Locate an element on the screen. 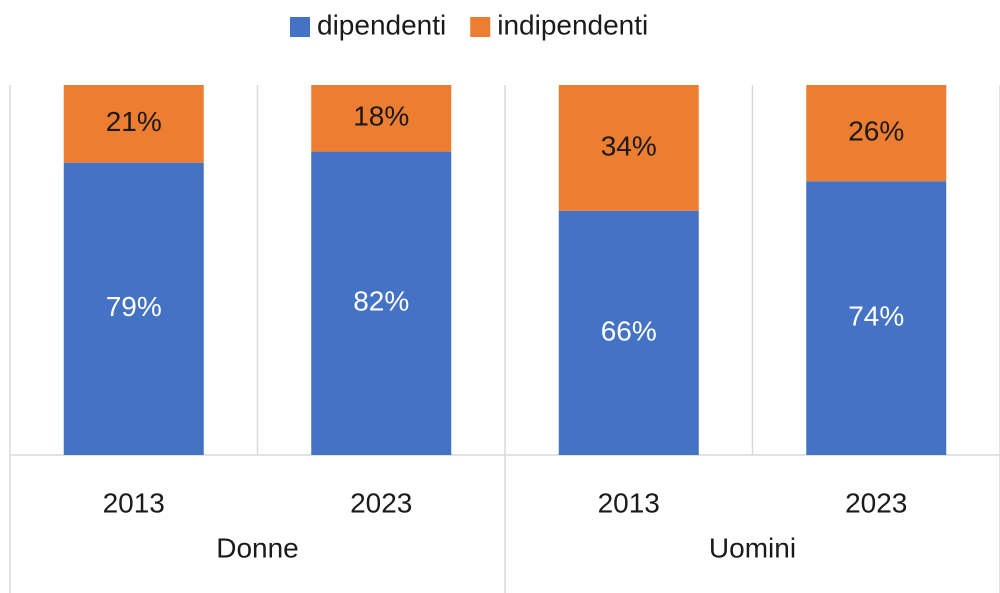 Image resolution: width=1000 pixels, height=593 pixels. group-label: Donne is located at coordinates (257, 547).